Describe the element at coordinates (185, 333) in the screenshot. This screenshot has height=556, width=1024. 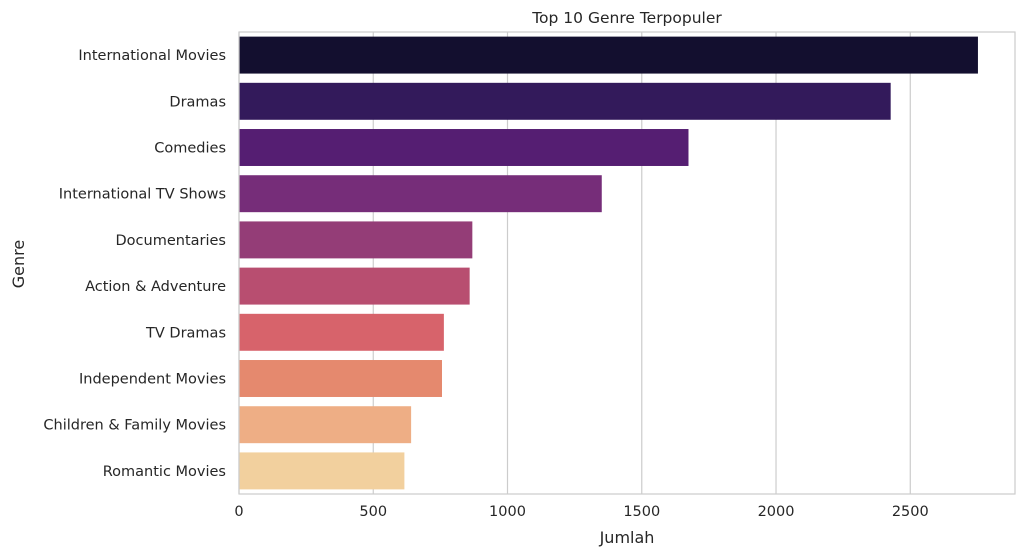
I see `y-category-label: TV Dramas` at that location.